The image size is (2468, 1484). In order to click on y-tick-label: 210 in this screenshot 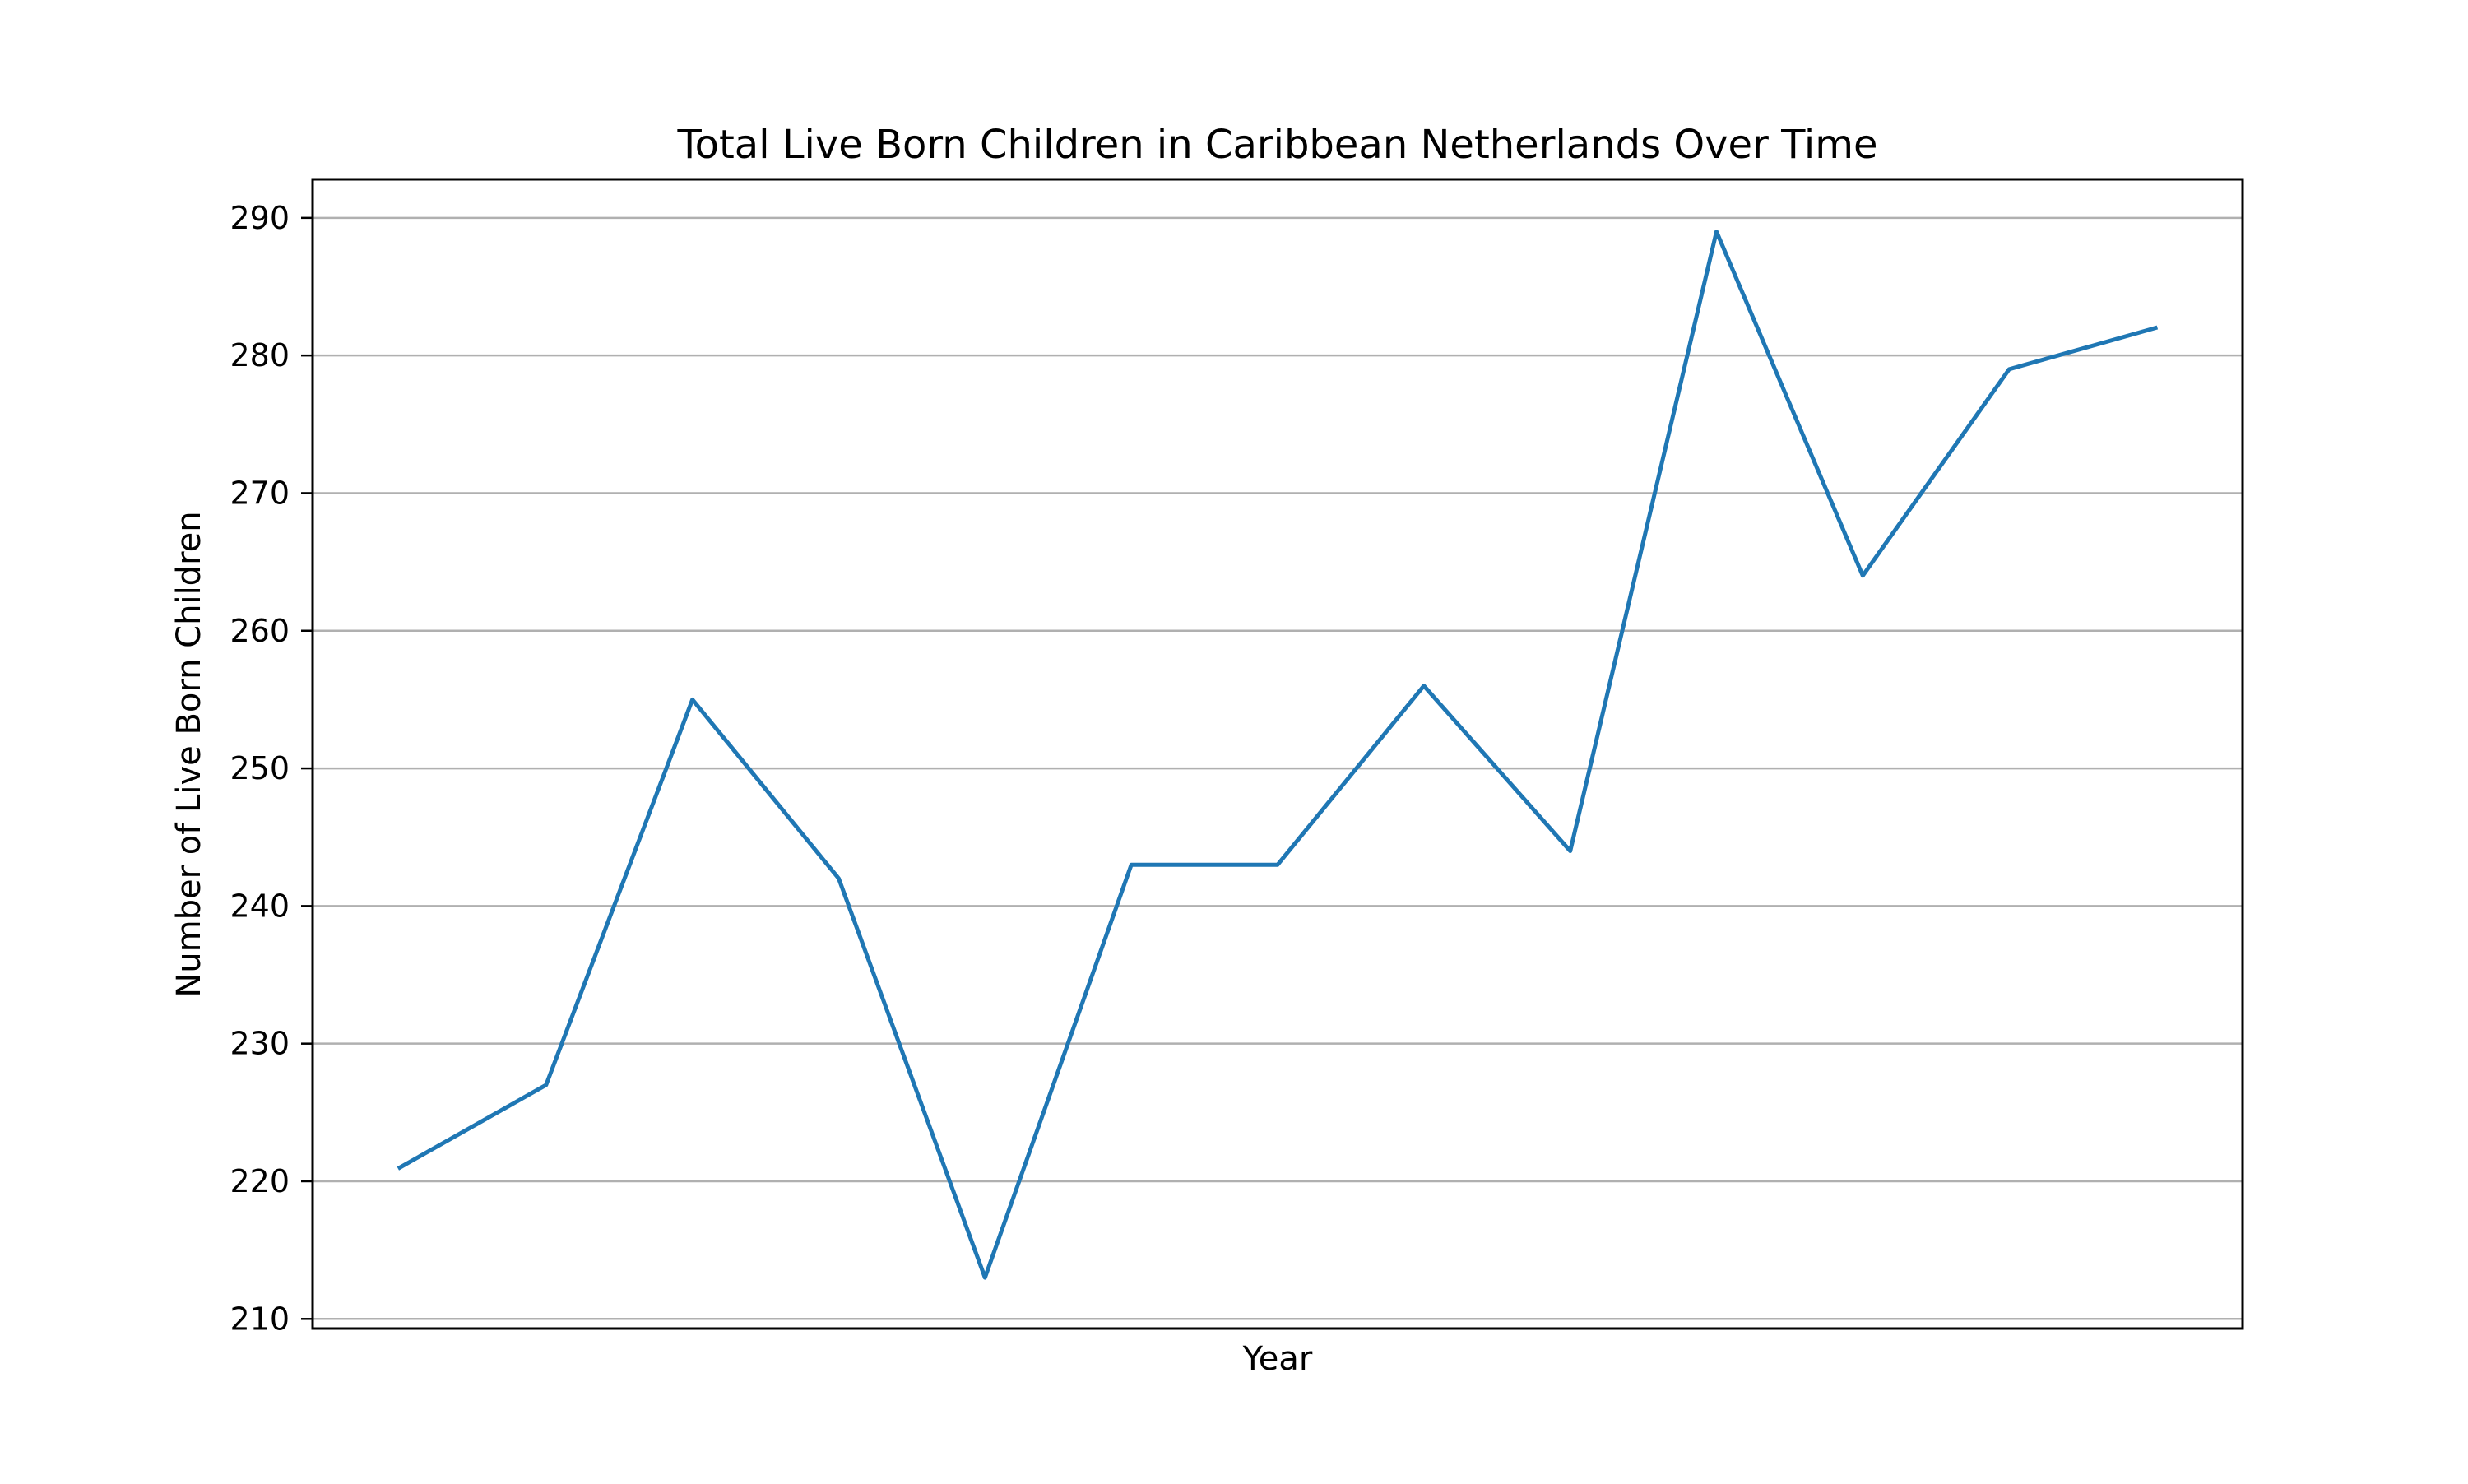, I will do `click(260, 1319)`.